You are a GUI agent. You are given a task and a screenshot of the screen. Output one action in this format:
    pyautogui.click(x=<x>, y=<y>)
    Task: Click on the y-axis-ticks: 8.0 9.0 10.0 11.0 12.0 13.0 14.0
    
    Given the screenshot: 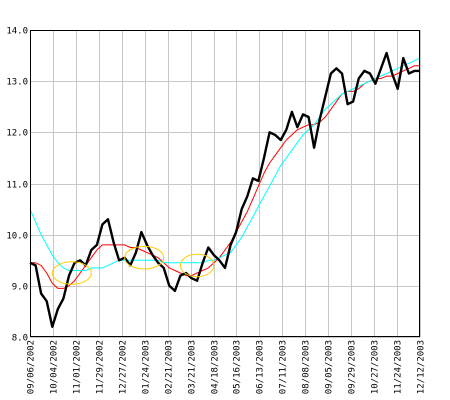 What is the action you would take?
    pyautogui.click(x=17, y=185)
    